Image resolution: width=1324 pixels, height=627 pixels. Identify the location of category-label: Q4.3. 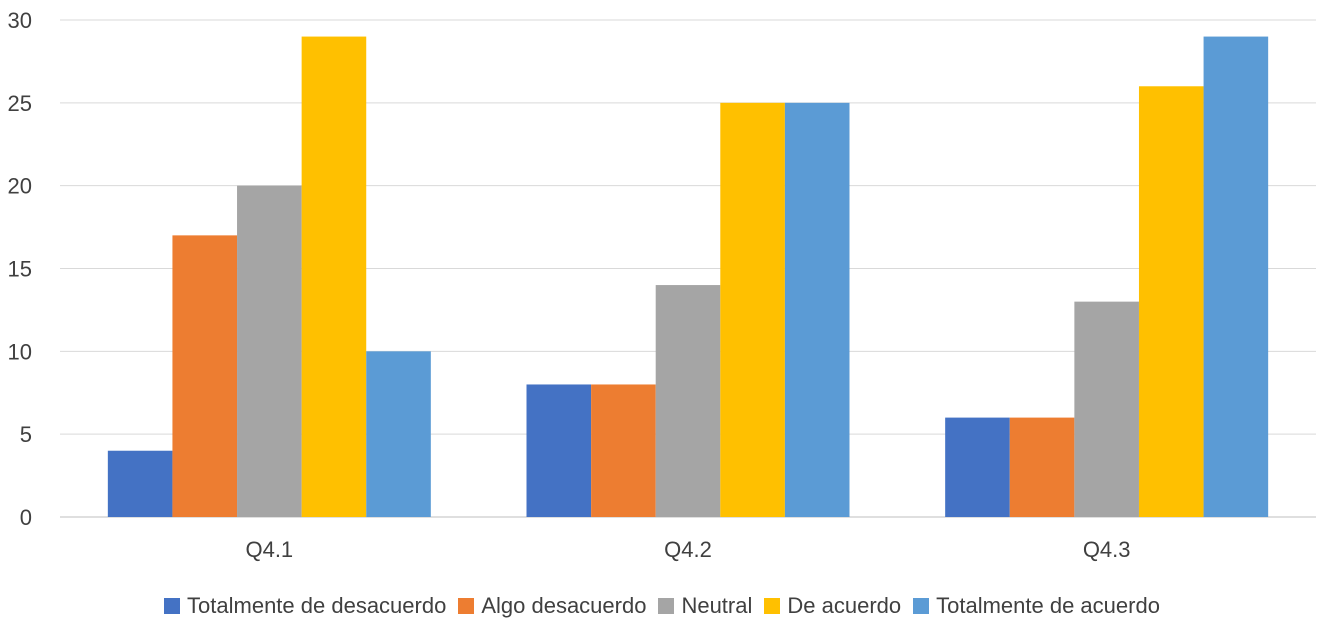
(1107, 549).